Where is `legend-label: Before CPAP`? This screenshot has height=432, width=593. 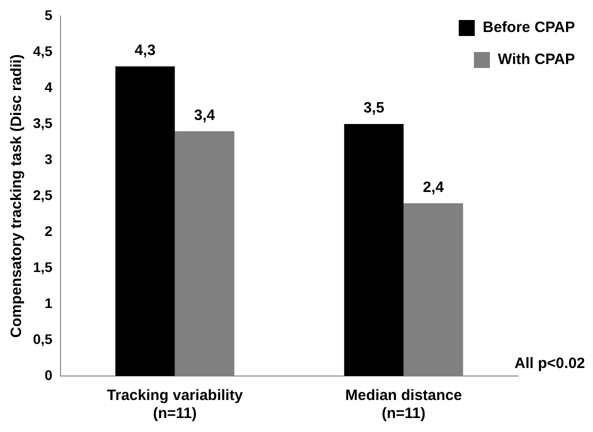 legend-label: Before CPAP is located at coordinates (529, 27).